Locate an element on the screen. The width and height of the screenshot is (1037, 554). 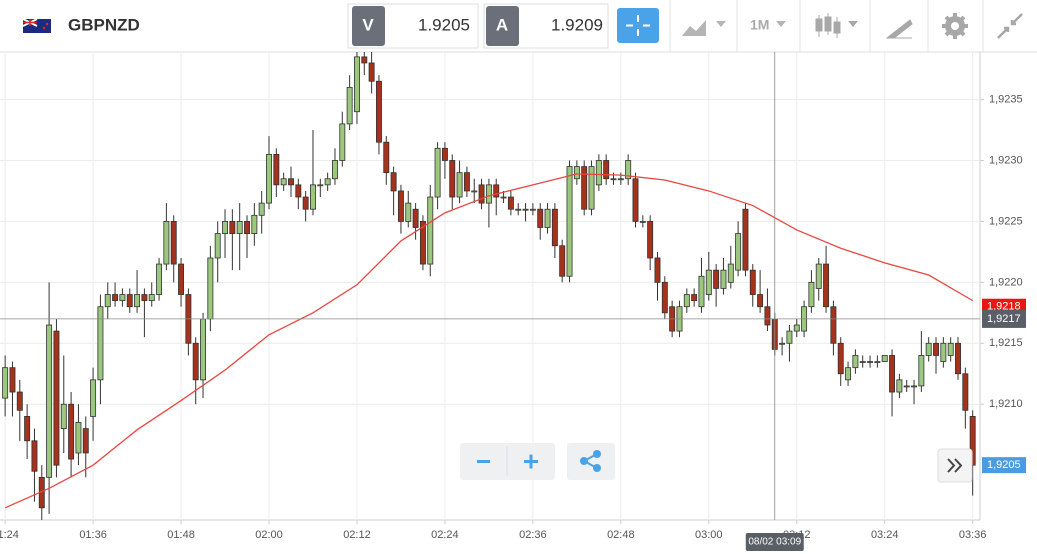
price-label: 1,9218 is located at coordinates (1004, 307).